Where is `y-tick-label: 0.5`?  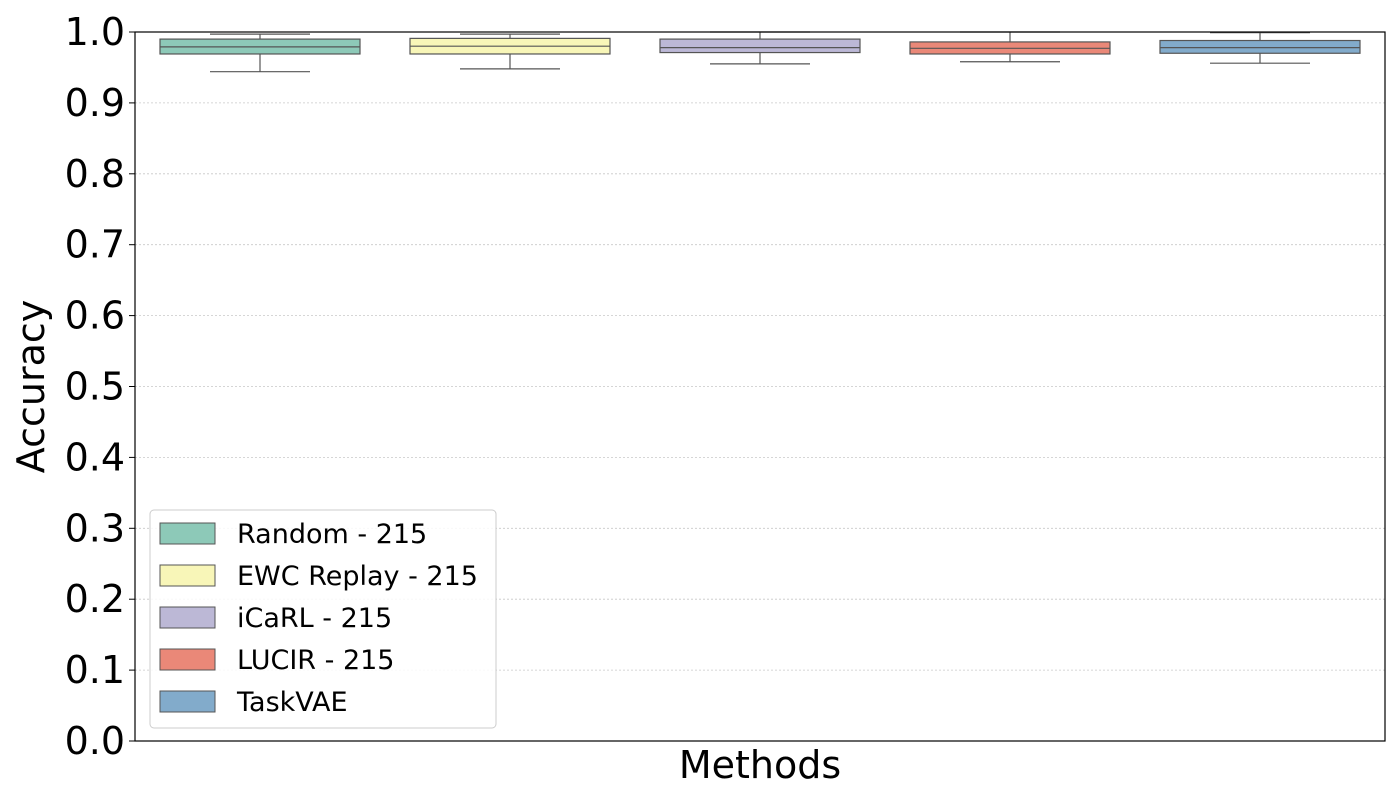
y-tick-label: 0.5 is located at coordinates (95, 387).